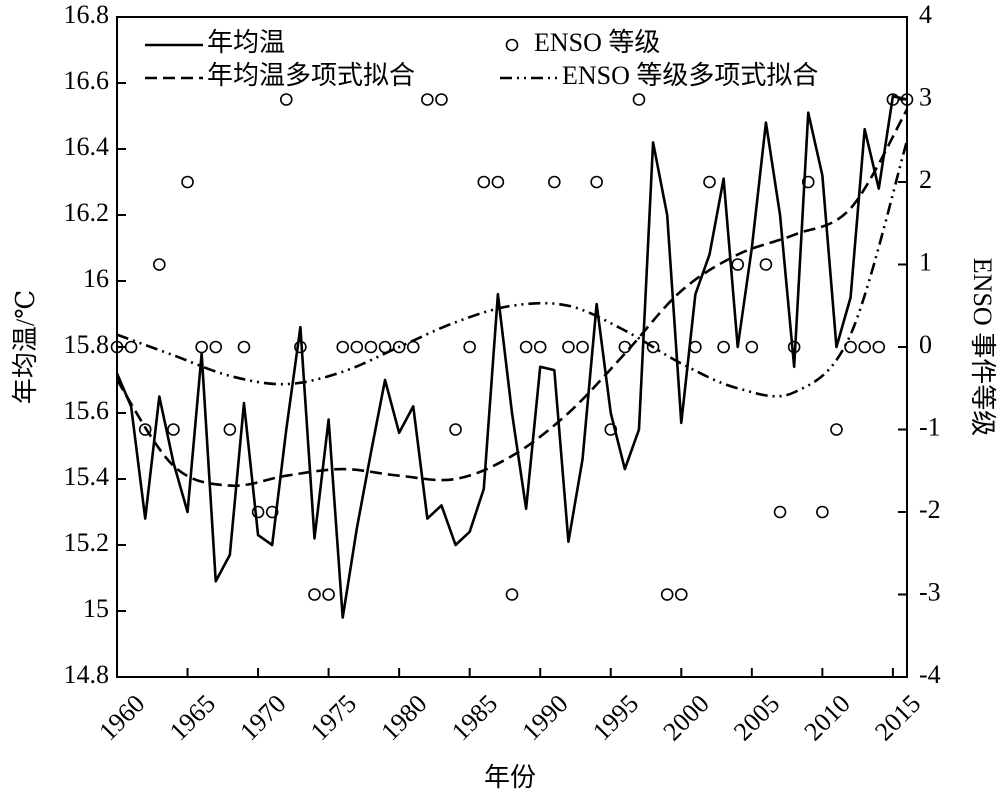 The width and height of the screenshot is (1000, 804). What do you see at coordinates (615, 717) in the screenshot?
I see `x-tick-label: 1995` at bounding box center [615, 717].